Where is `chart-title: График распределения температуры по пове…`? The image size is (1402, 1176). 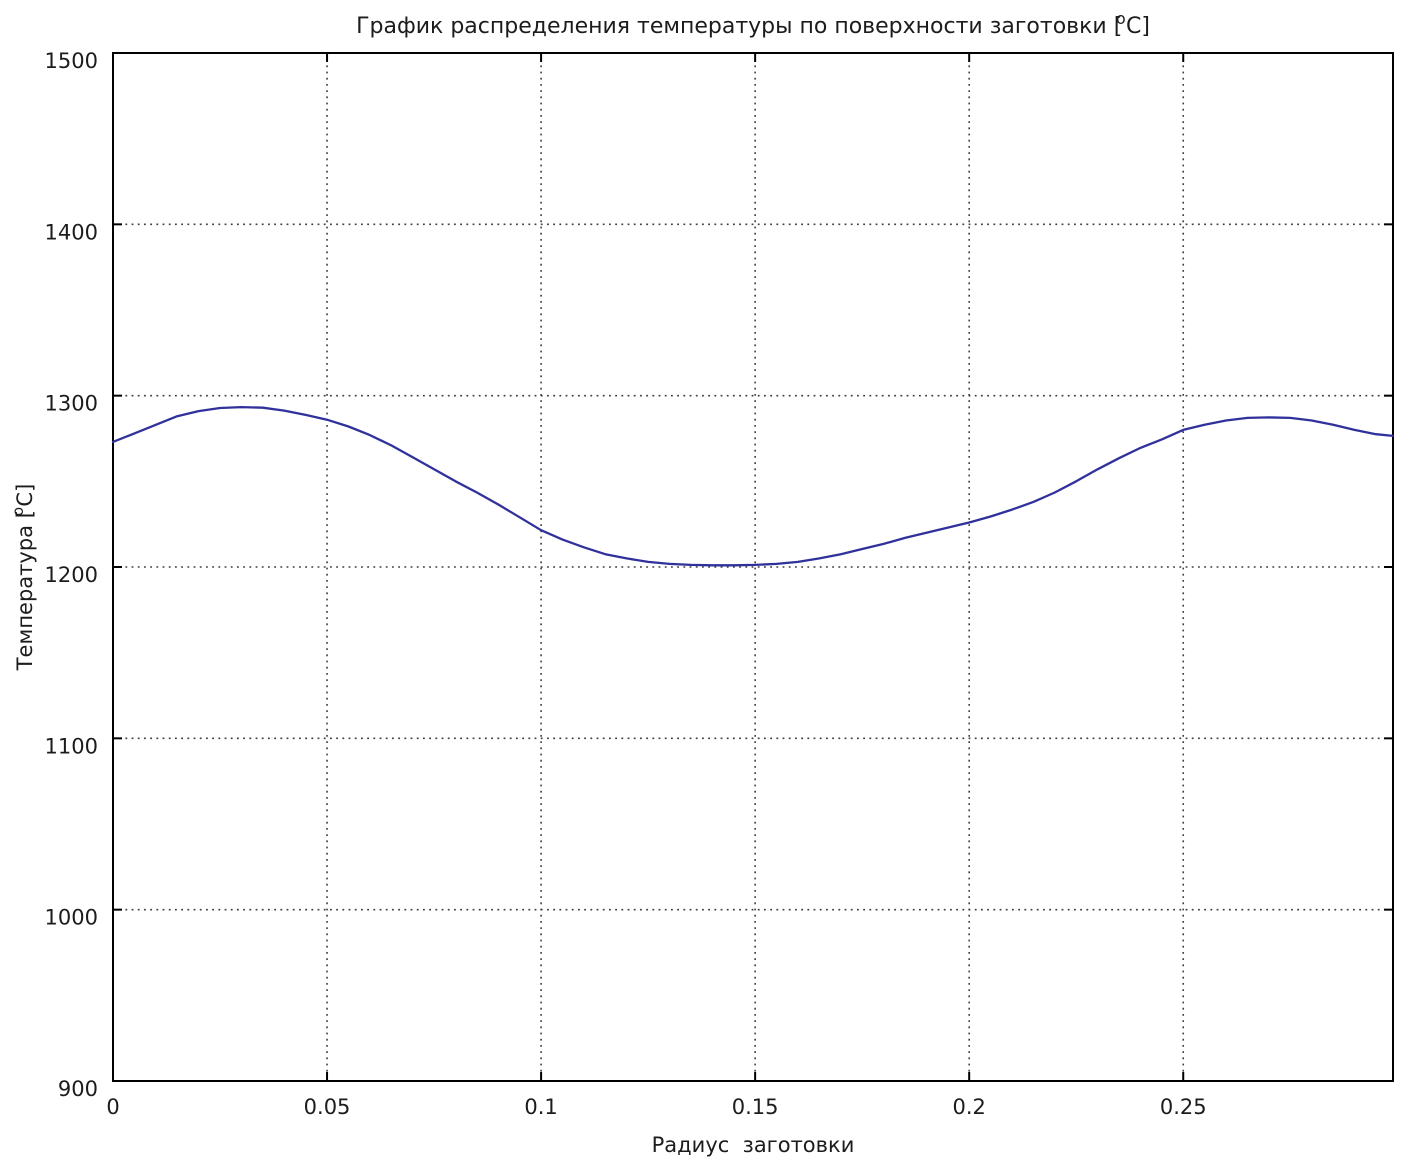
chart-title: График распределения температуры по пове… is located at coordinates (753, 25).